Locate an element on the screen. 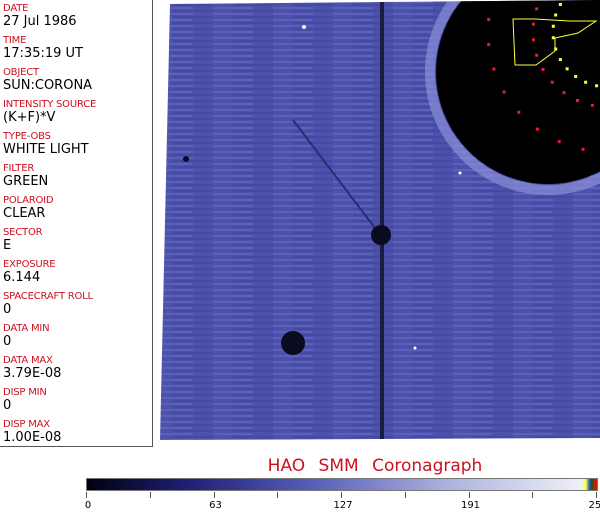  field-date: DATE 27 Jul 1986 is located at coordinates (40, 16).